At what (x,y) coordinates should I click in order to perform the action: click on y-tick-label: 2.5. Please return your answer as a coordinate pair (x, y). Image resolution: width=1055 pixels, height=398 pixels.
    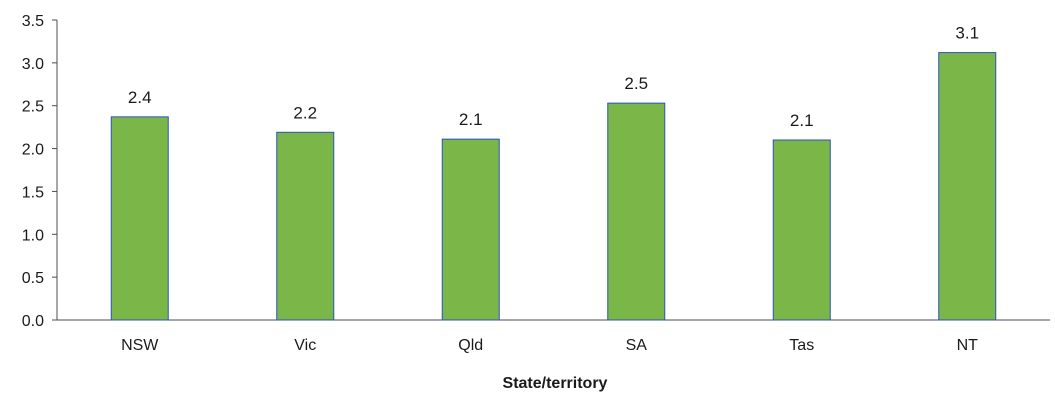
    Looking at the image, I should click on (33, 107).